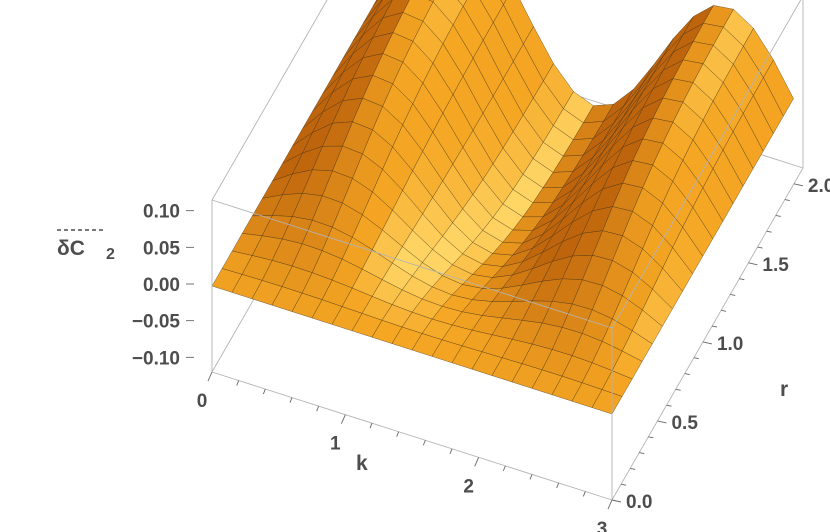 The image size is (830, 532). I want to click on z-axis-label-subscript: 2, so click(110, 254).